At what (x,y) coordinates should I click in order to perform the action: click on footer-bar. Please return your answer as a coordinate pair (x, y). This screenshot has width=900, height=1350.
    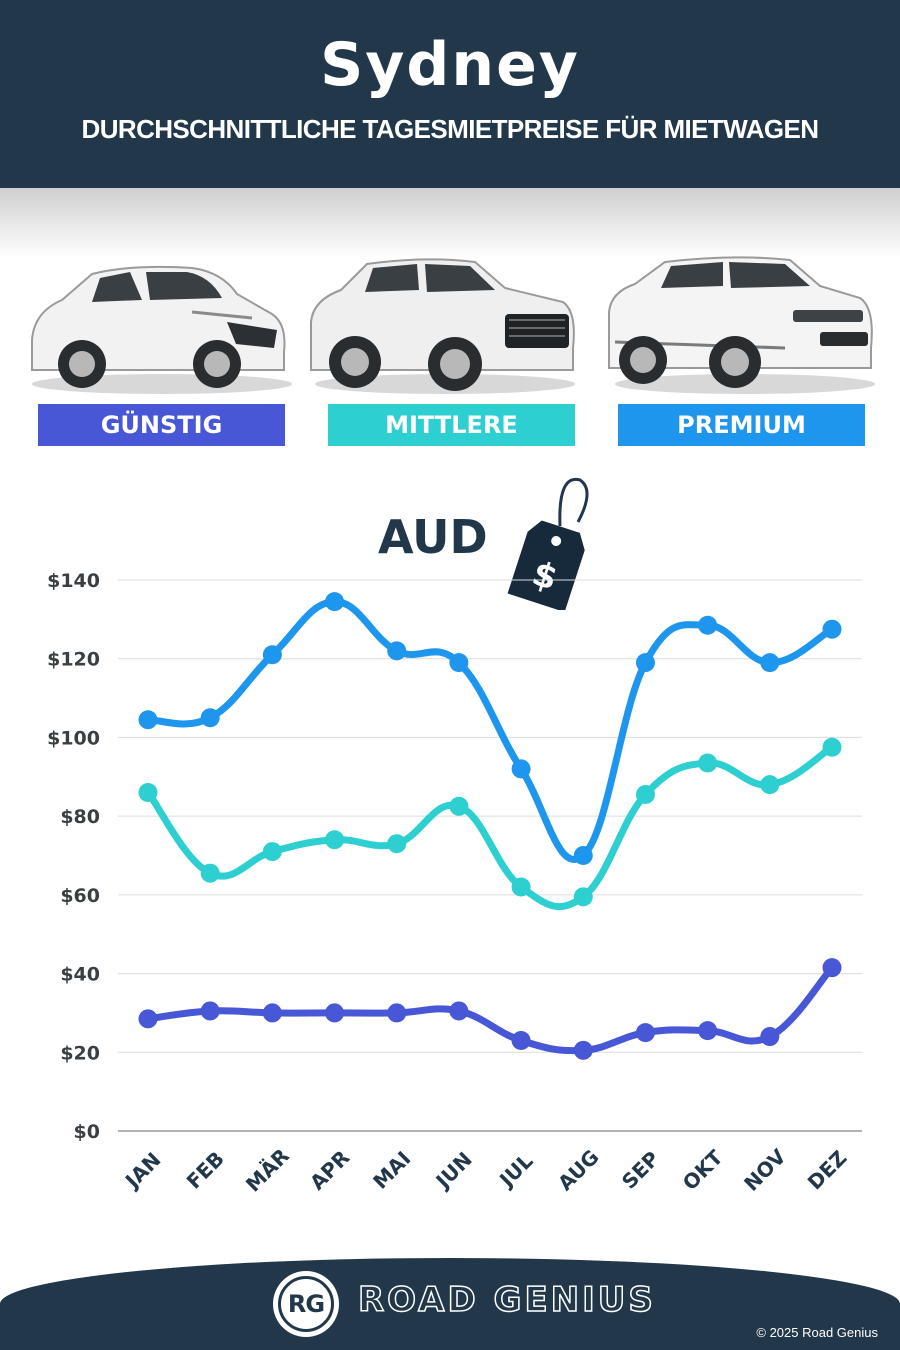
    Looking at the image, I should click on (450, 1304).